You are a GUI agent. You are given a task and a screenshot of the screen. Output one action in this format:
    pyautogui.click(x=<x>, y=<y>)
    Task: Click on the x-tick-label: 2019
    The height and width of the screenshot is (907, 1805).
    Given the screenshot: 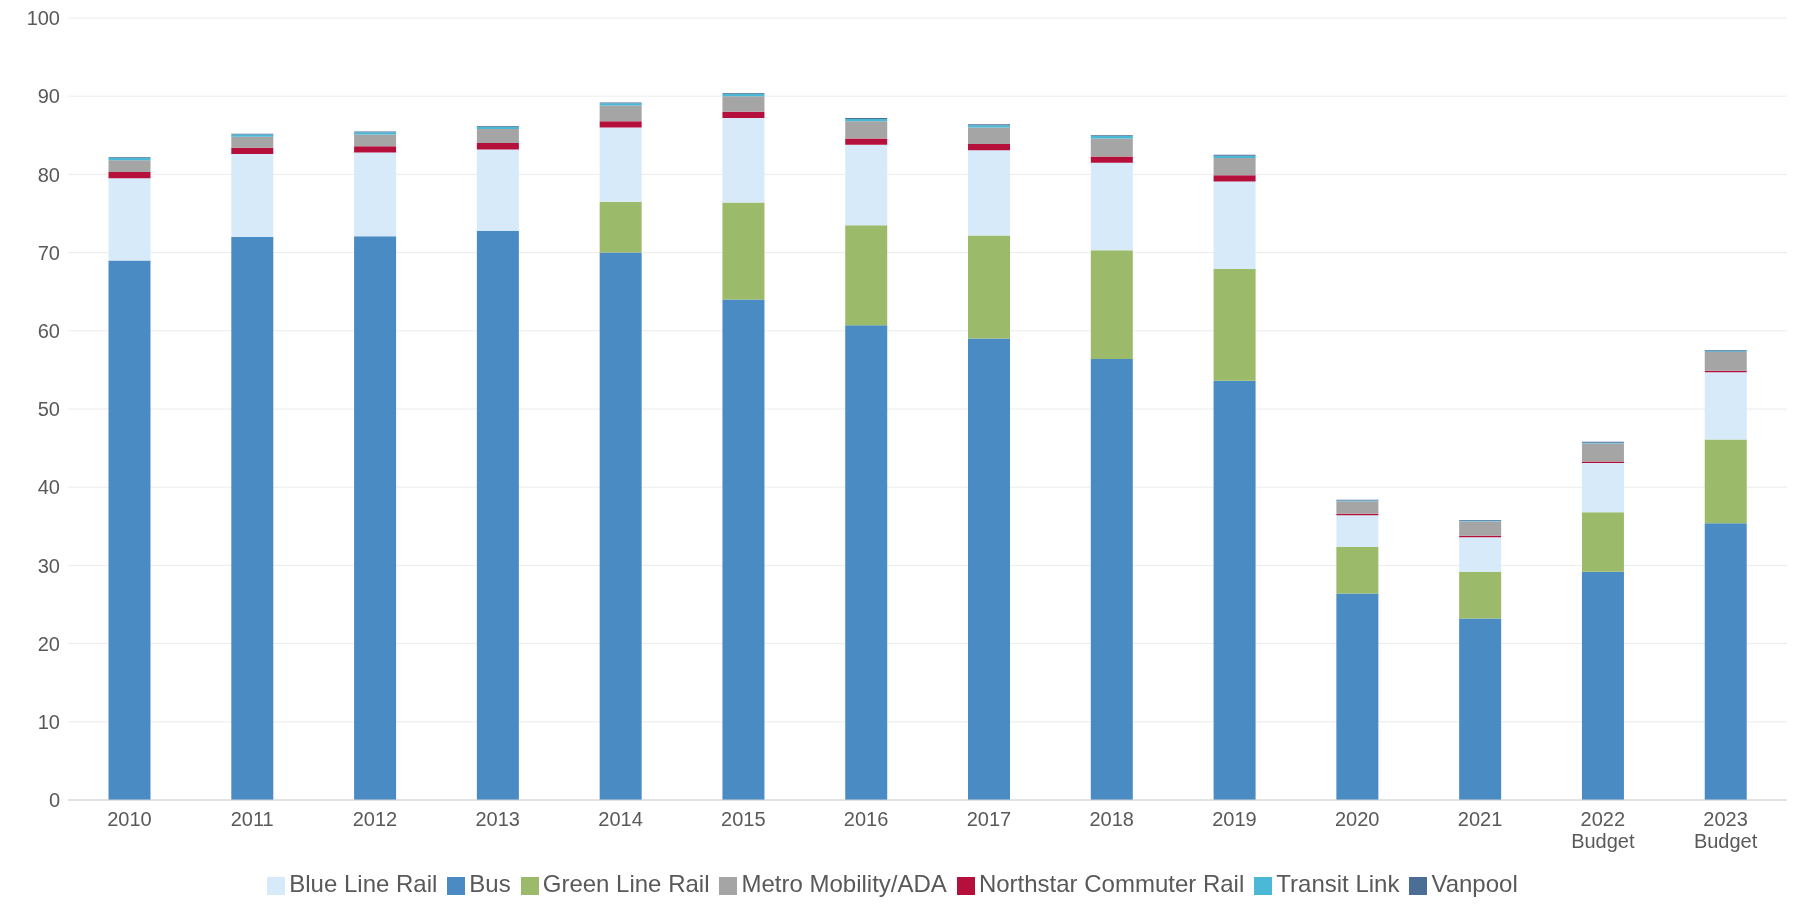 What is the action you would take?
    pyautogui.click(x=1234, y=819)
    